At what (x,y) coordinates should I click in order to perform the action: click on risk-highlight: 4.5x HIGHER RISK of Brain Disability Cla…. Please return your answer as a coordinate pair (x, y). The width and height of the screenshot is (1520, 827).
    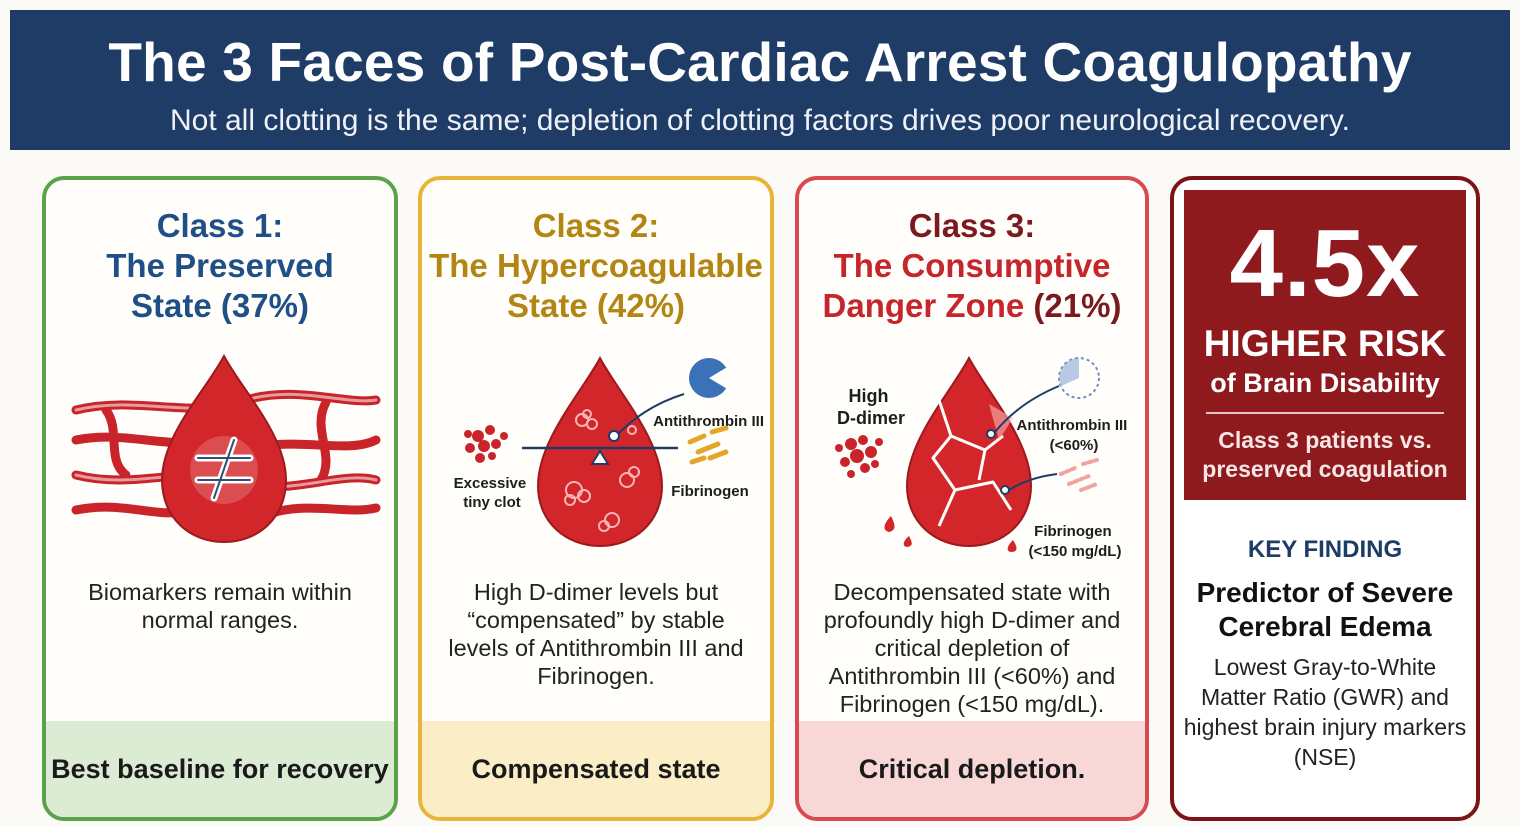
    Looking at the image, I should click on (1325, 345).